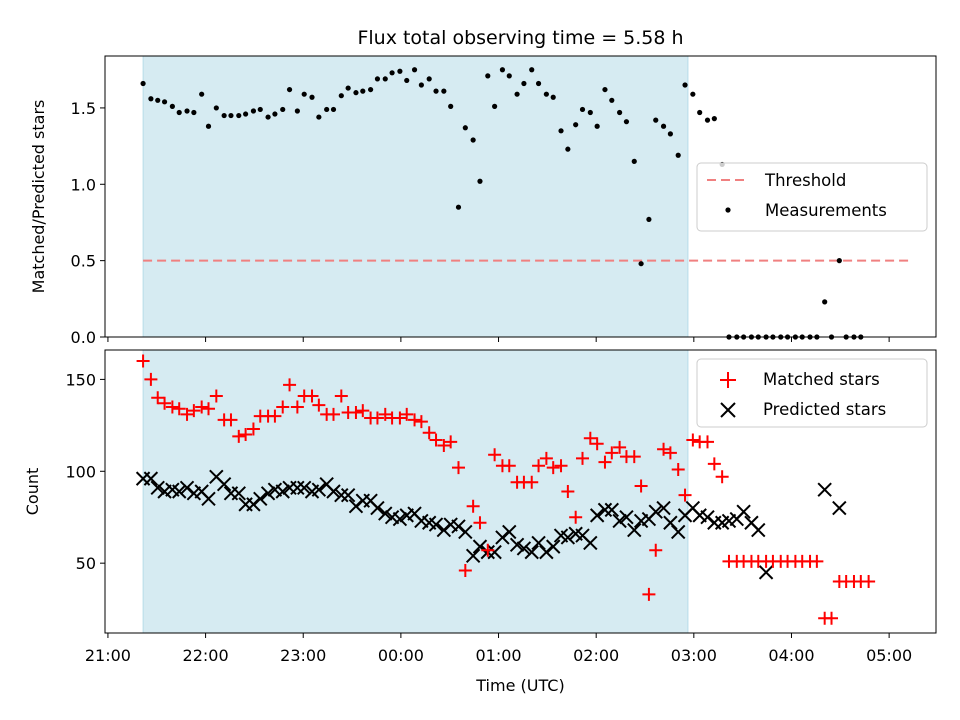  What do you see at coordinates (83, 108) in the screenshot?
I see `top-y-tick-label: 1.5` at bounding box center [83, 108].